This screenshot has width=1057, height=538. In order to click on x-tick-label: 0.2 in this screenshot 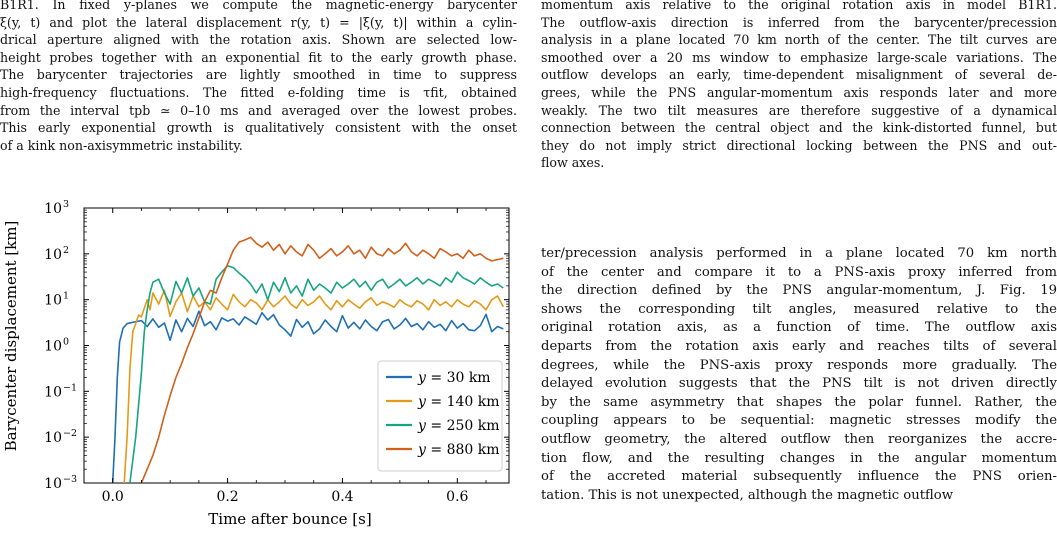, I will do `click(227, 497)`.